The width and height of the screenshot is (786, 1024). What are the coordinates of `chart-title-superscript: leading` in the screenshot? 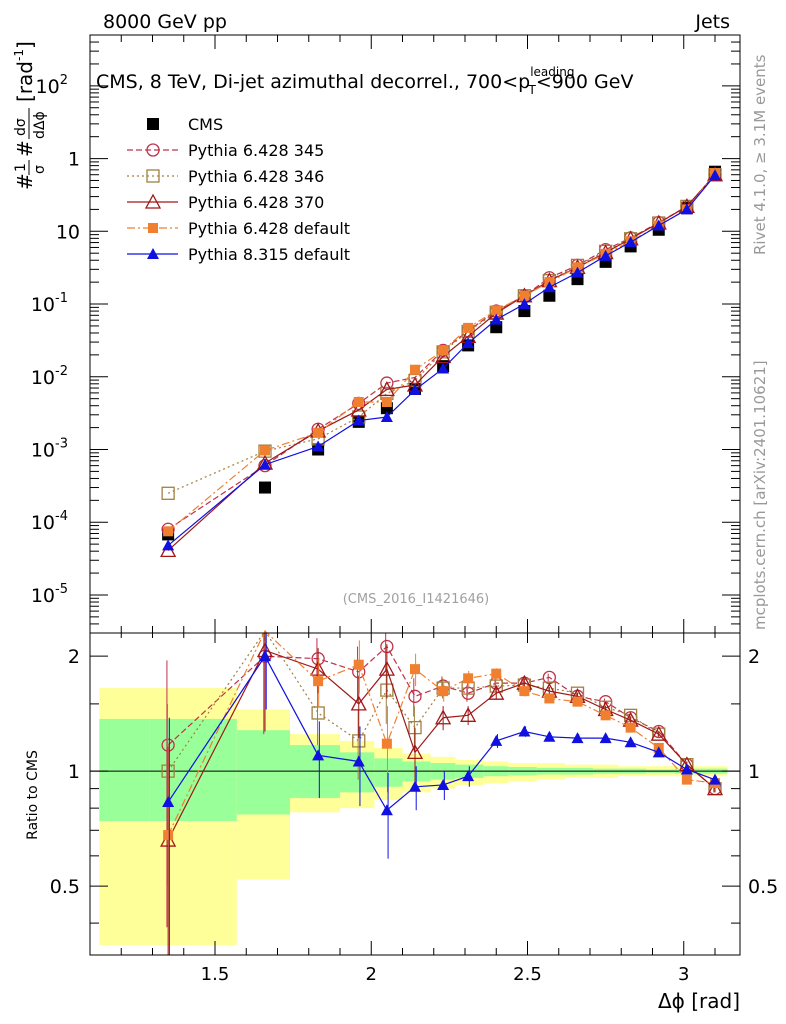 It's located at (552, 72).